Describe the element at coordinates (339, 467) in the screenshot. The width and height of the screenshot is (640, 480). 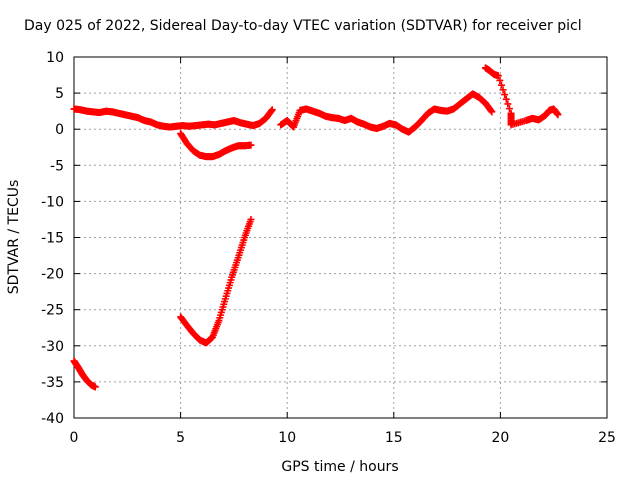
I see `x-axis-label: GPS time / hours` at that location.